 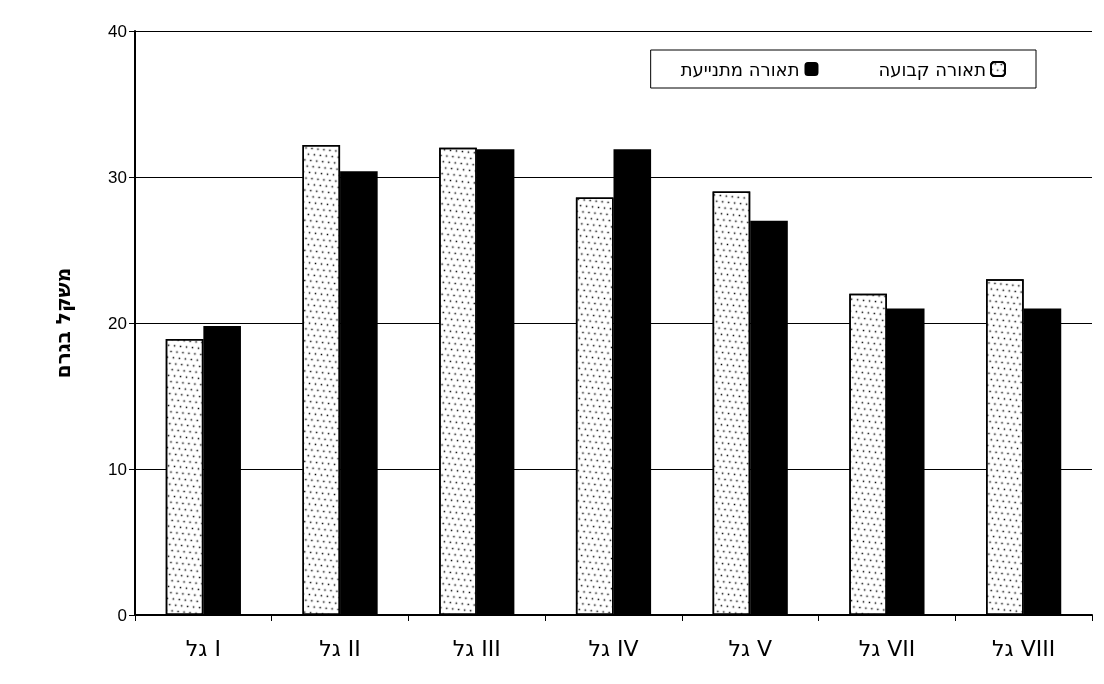 I want to click on x-tick-label: גל I, so click(x=203, y=648).